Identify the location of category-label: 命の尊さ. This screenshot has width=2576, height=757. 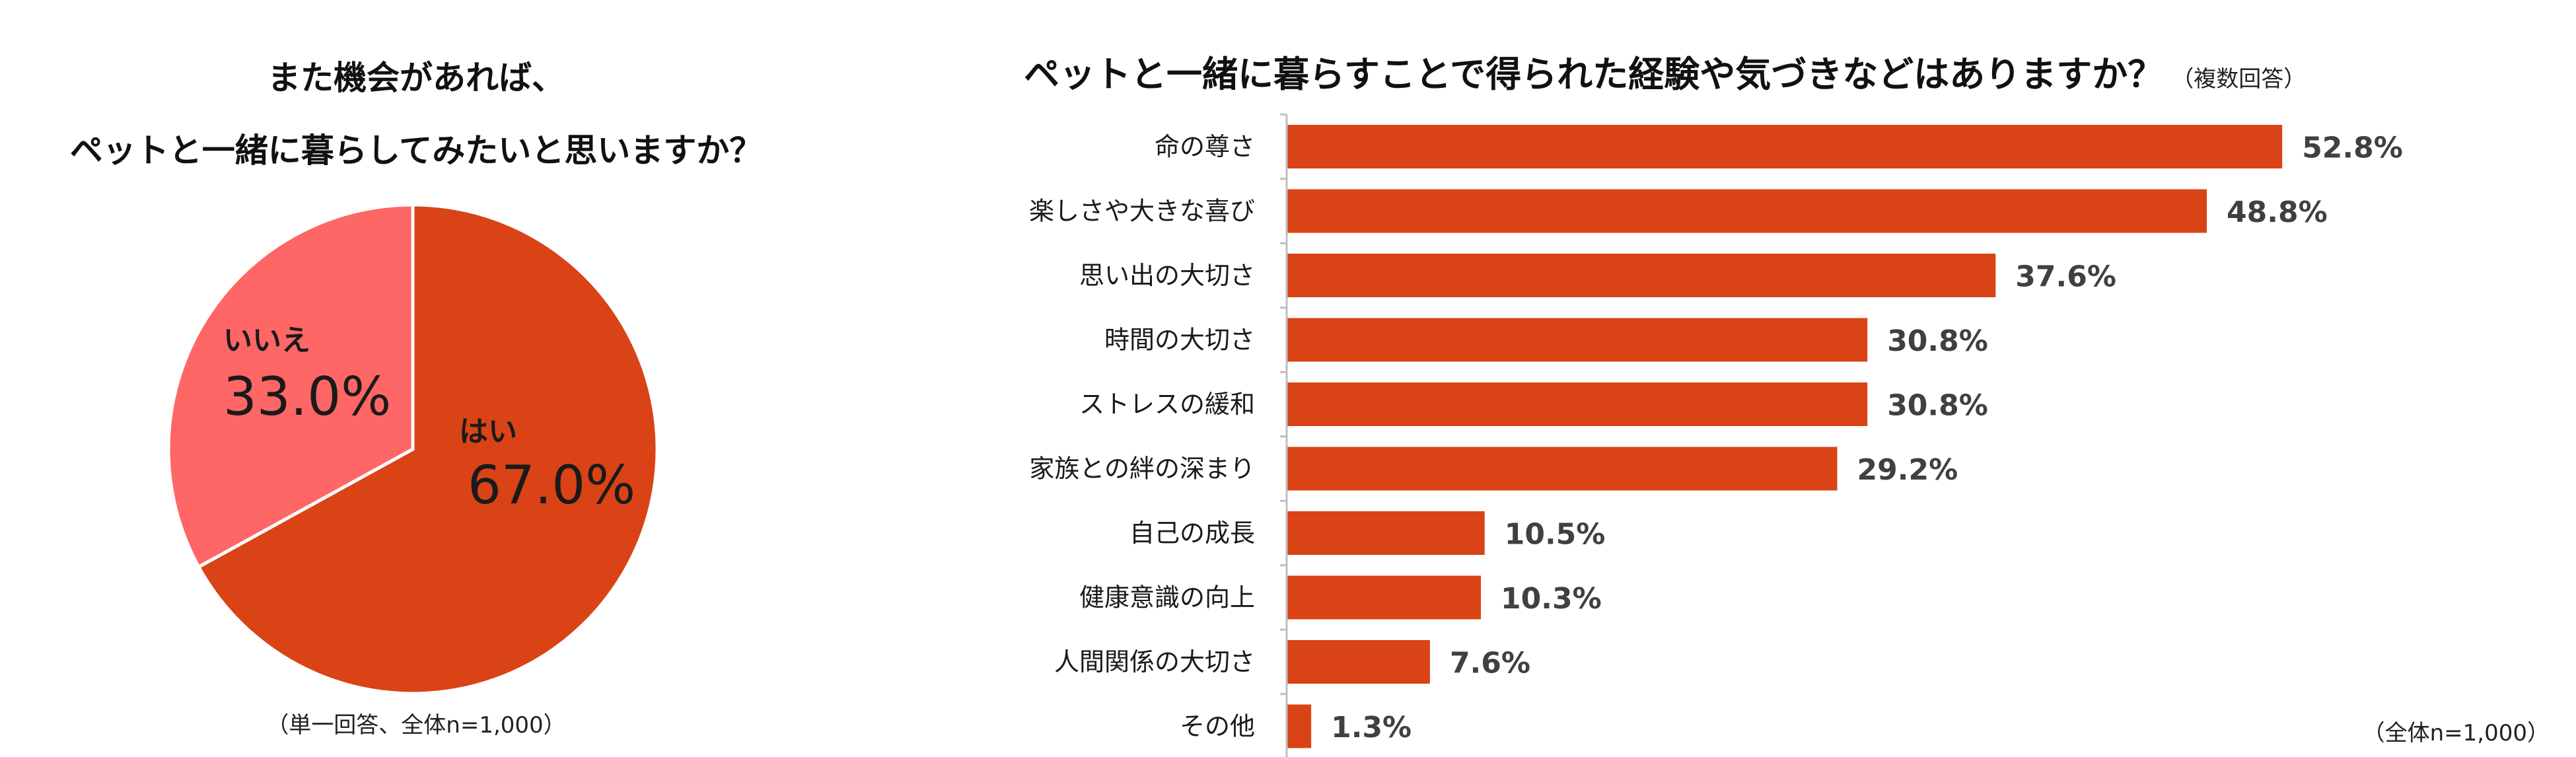
(1205, 146).